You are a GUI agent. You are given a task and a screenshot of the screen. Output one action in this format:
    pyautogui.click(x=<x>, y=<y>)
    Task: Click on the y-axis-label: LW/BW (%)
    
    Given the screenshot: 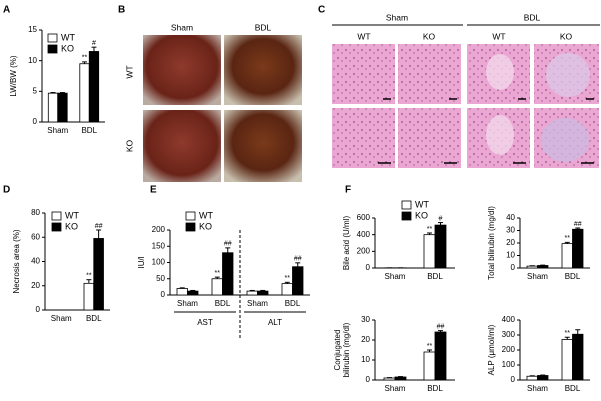 What is the action you would take?
    pyautogui.click(x=13, y=76)
    